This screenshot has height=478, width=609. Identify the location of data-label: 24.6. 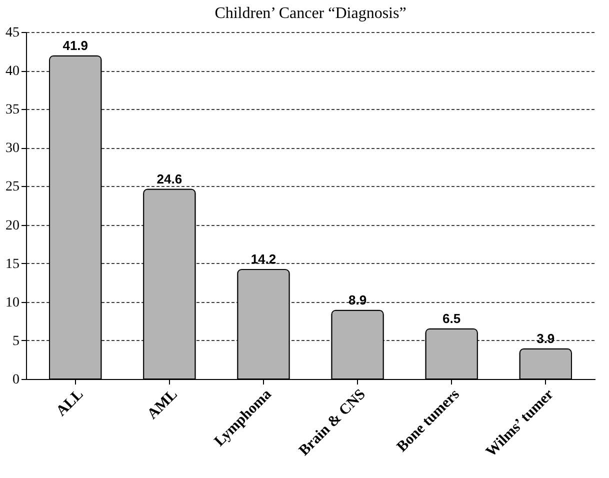
(169, 178).